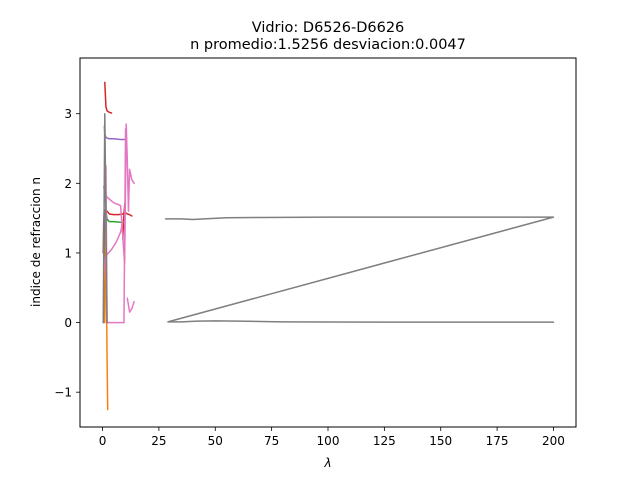  I want to click on x-tick-label: 75, so click(271, 441).